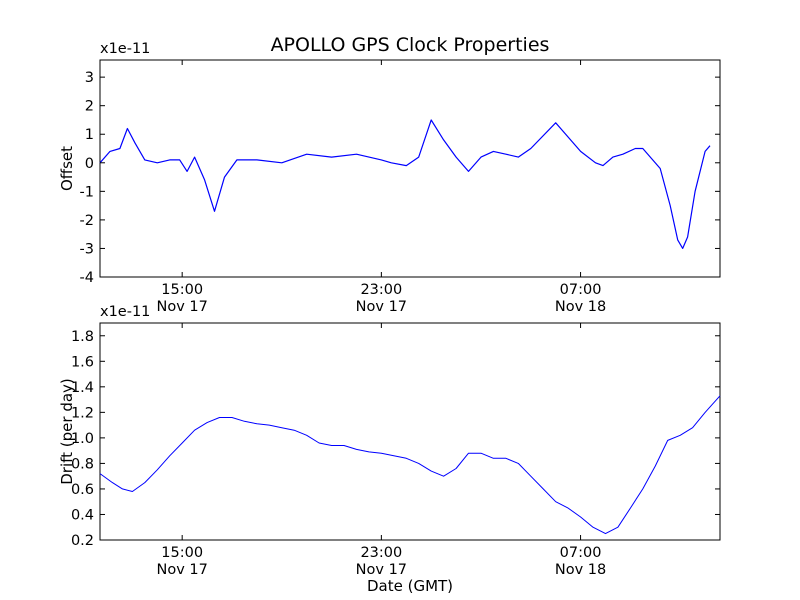 This screenshot has height=600, width=800. Describe the element at coordinates (89, 135) in the screenshot. I see `offset-ytick-label: 1` at that location.